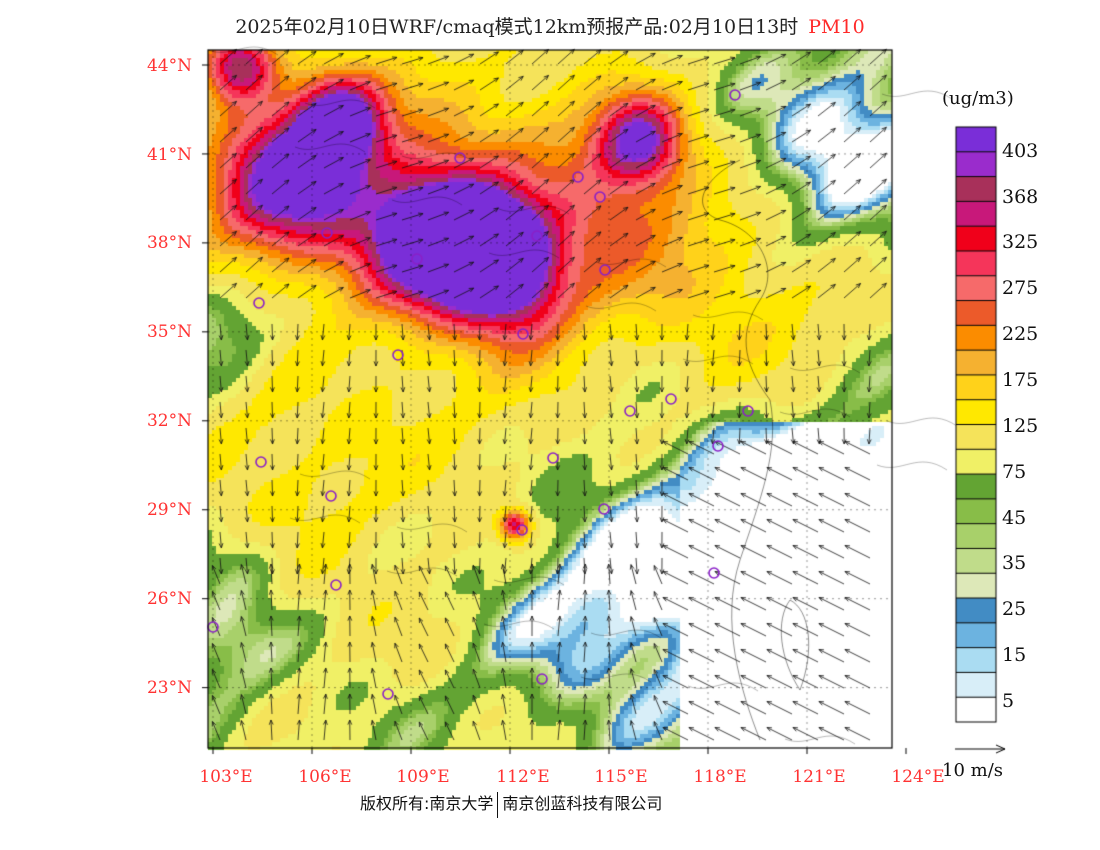 The height and width of the screenshot is (850, 1100). What do you see at coordinates (169, 599) in the screenshot?
I see `lat-label-26: 26°N` at bounding box center [169, 599].